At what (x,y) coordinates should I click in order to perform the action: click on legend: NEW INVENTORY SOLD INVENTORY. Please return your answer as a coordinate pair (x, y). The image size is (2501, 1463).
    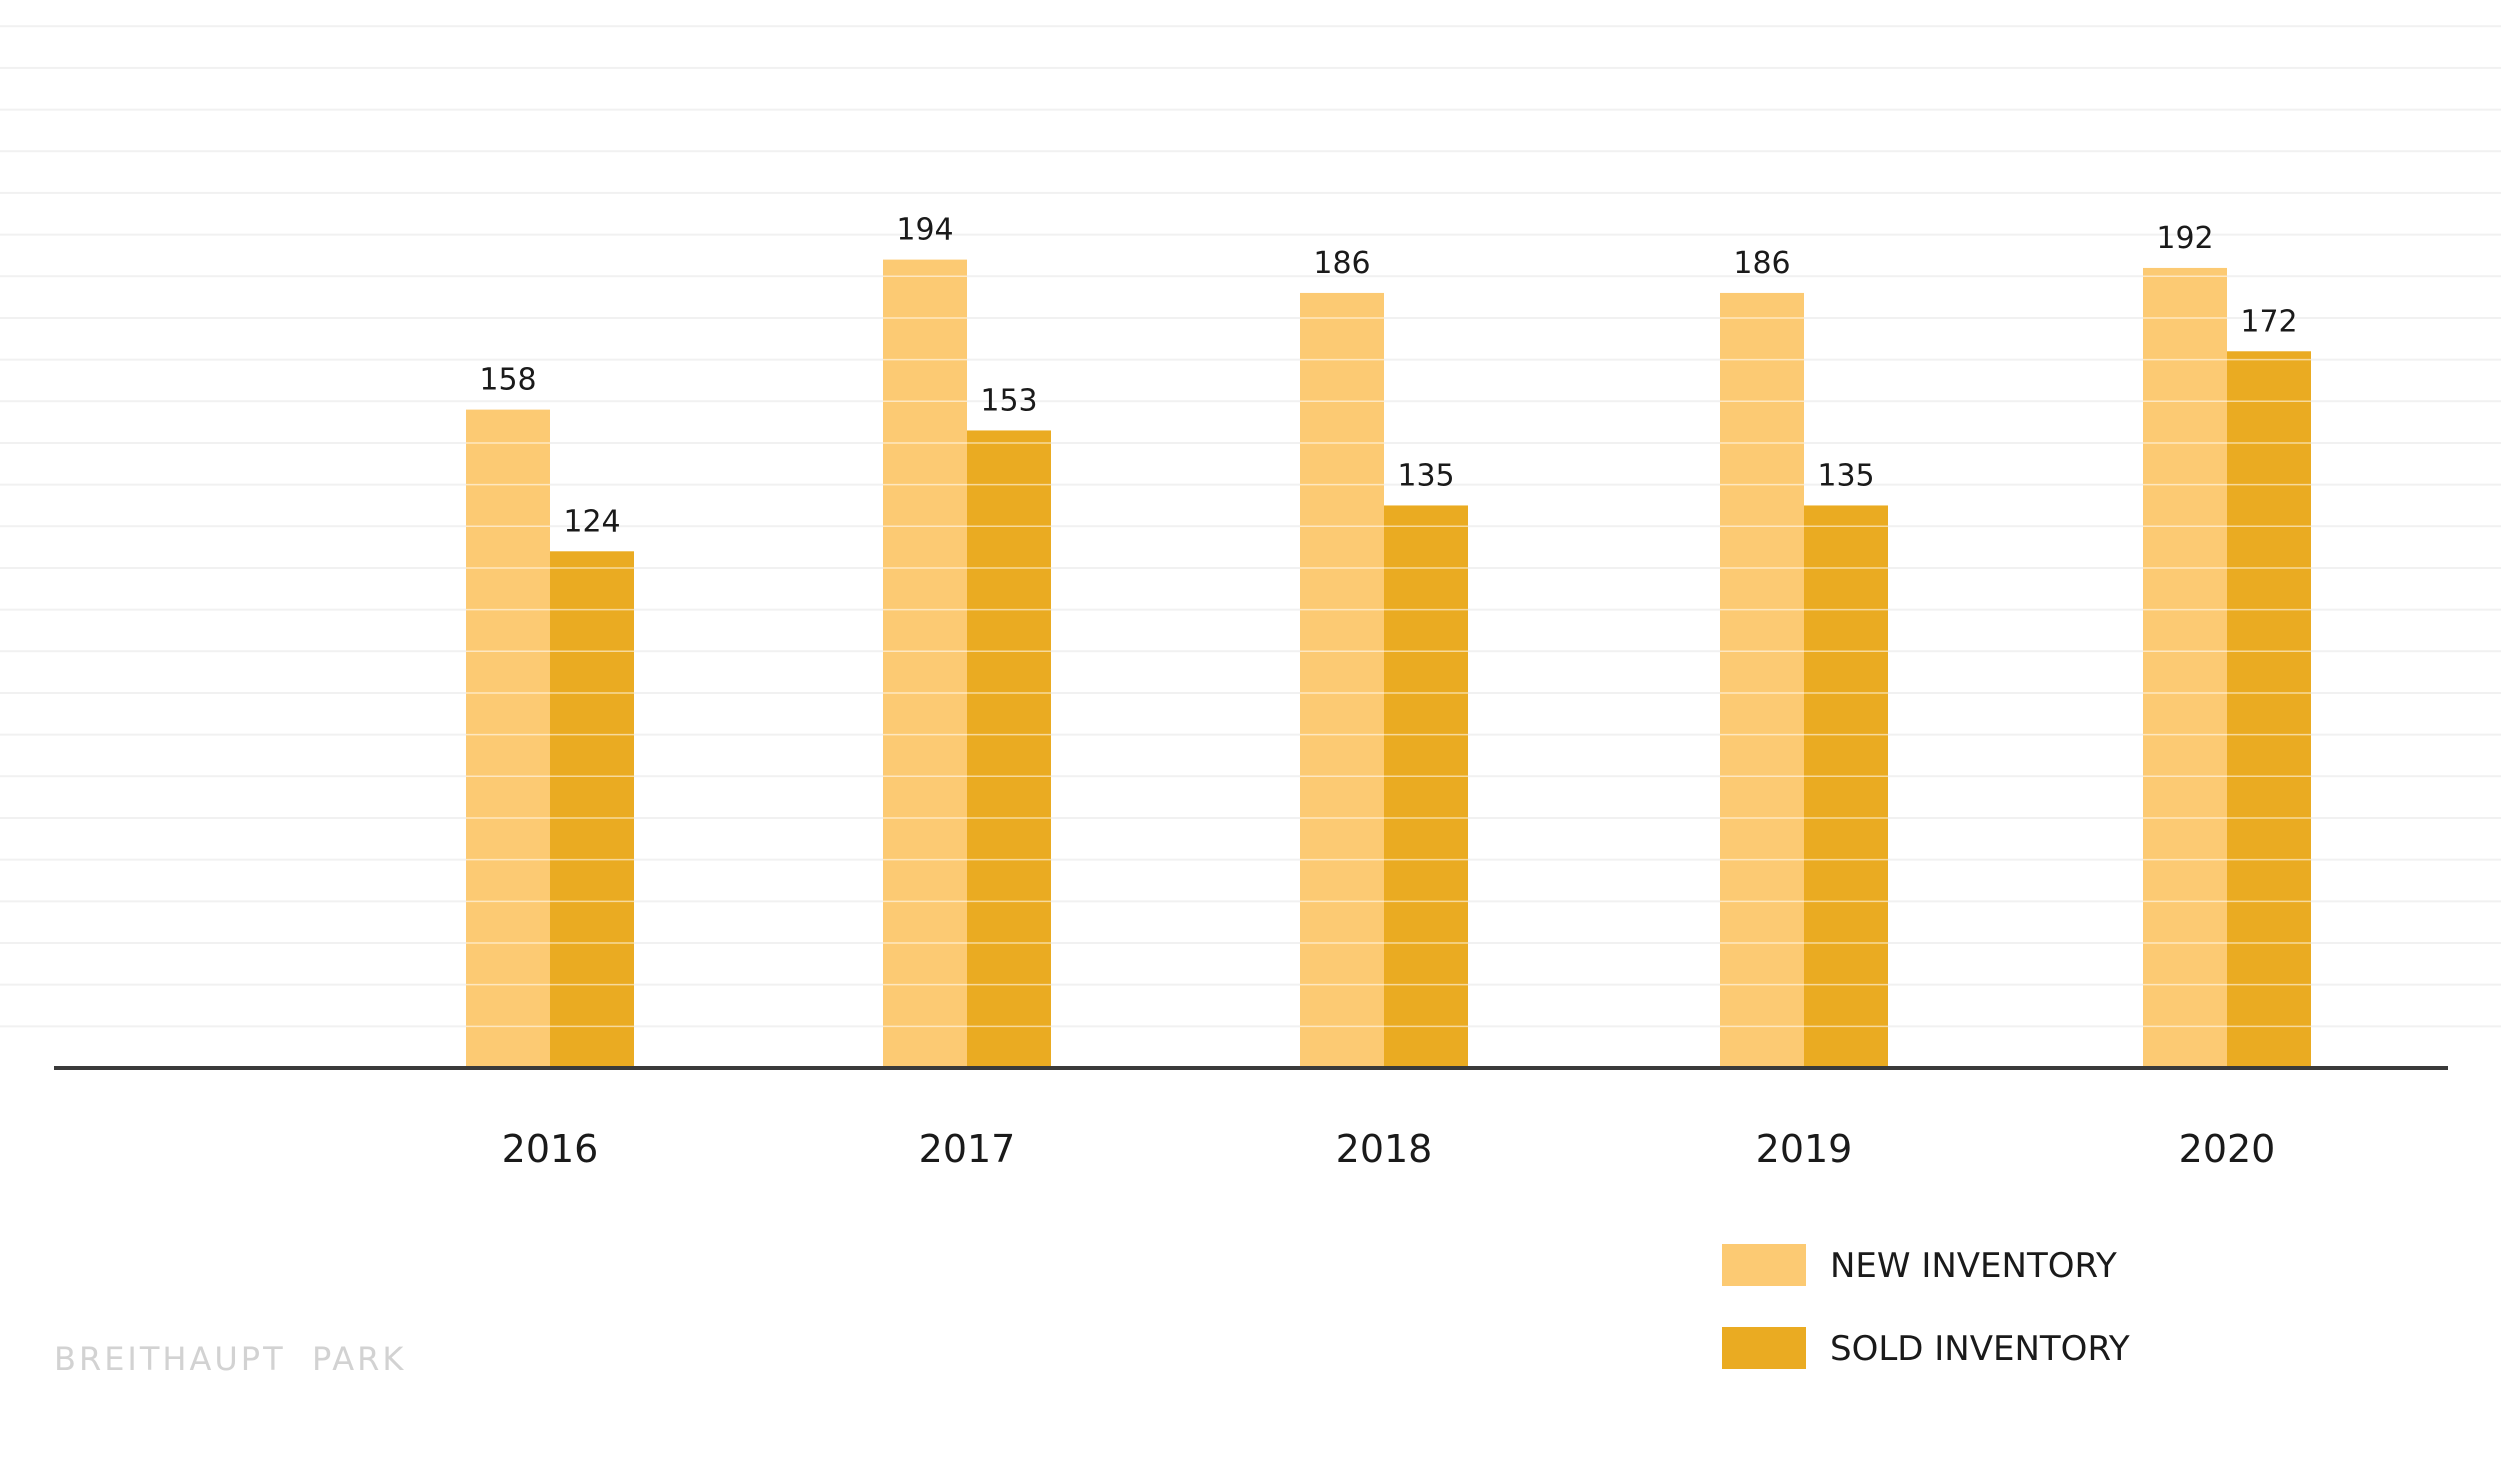
    Looking at the image, I should click on (1926, 1306).